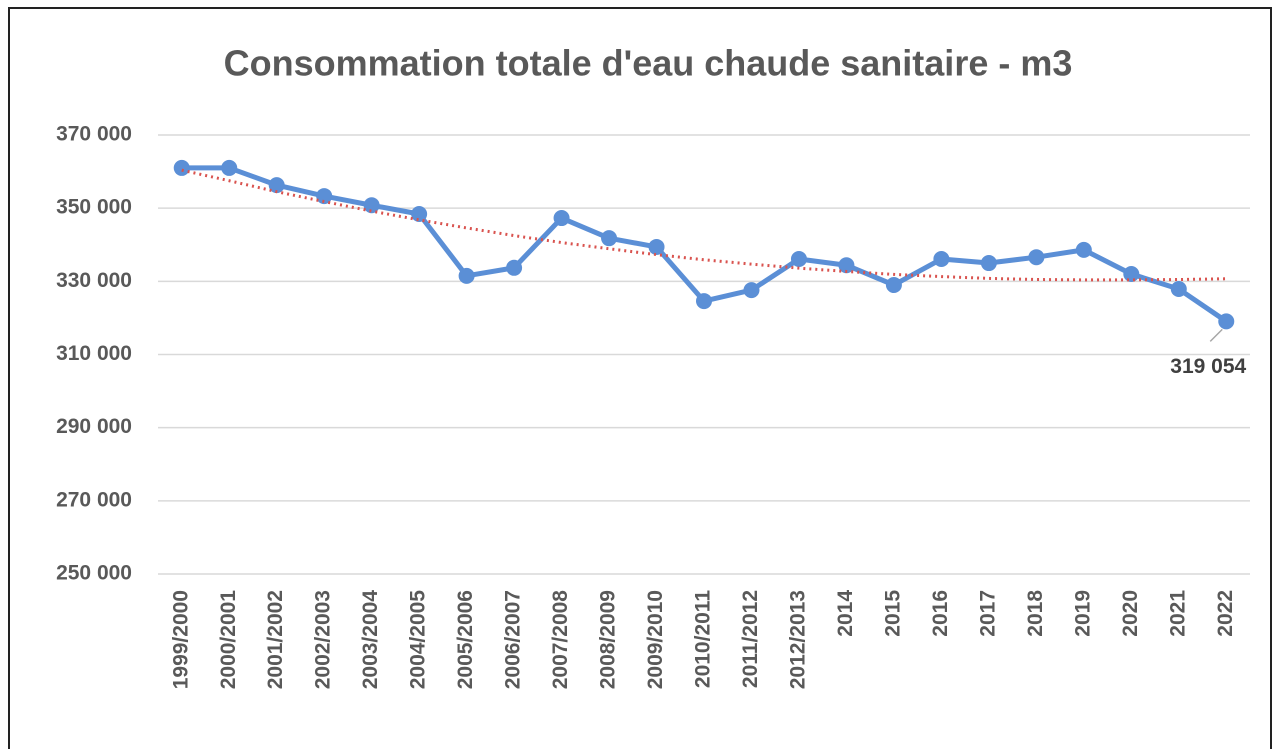 This screenshot has height=749, width=1272. Describe the element at coordinates (228, 640) in the screenshot. I see `x-tick-label: 2000/2001` at that location.